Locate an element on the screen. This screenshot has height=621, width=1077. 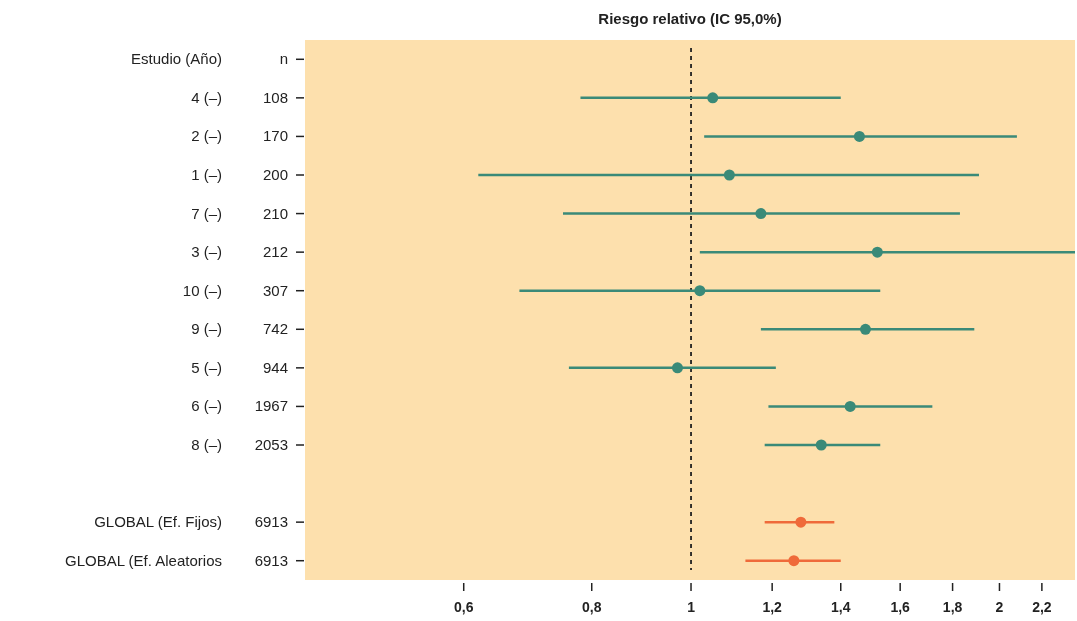
text: 108 is located at coordinates (275, 97).